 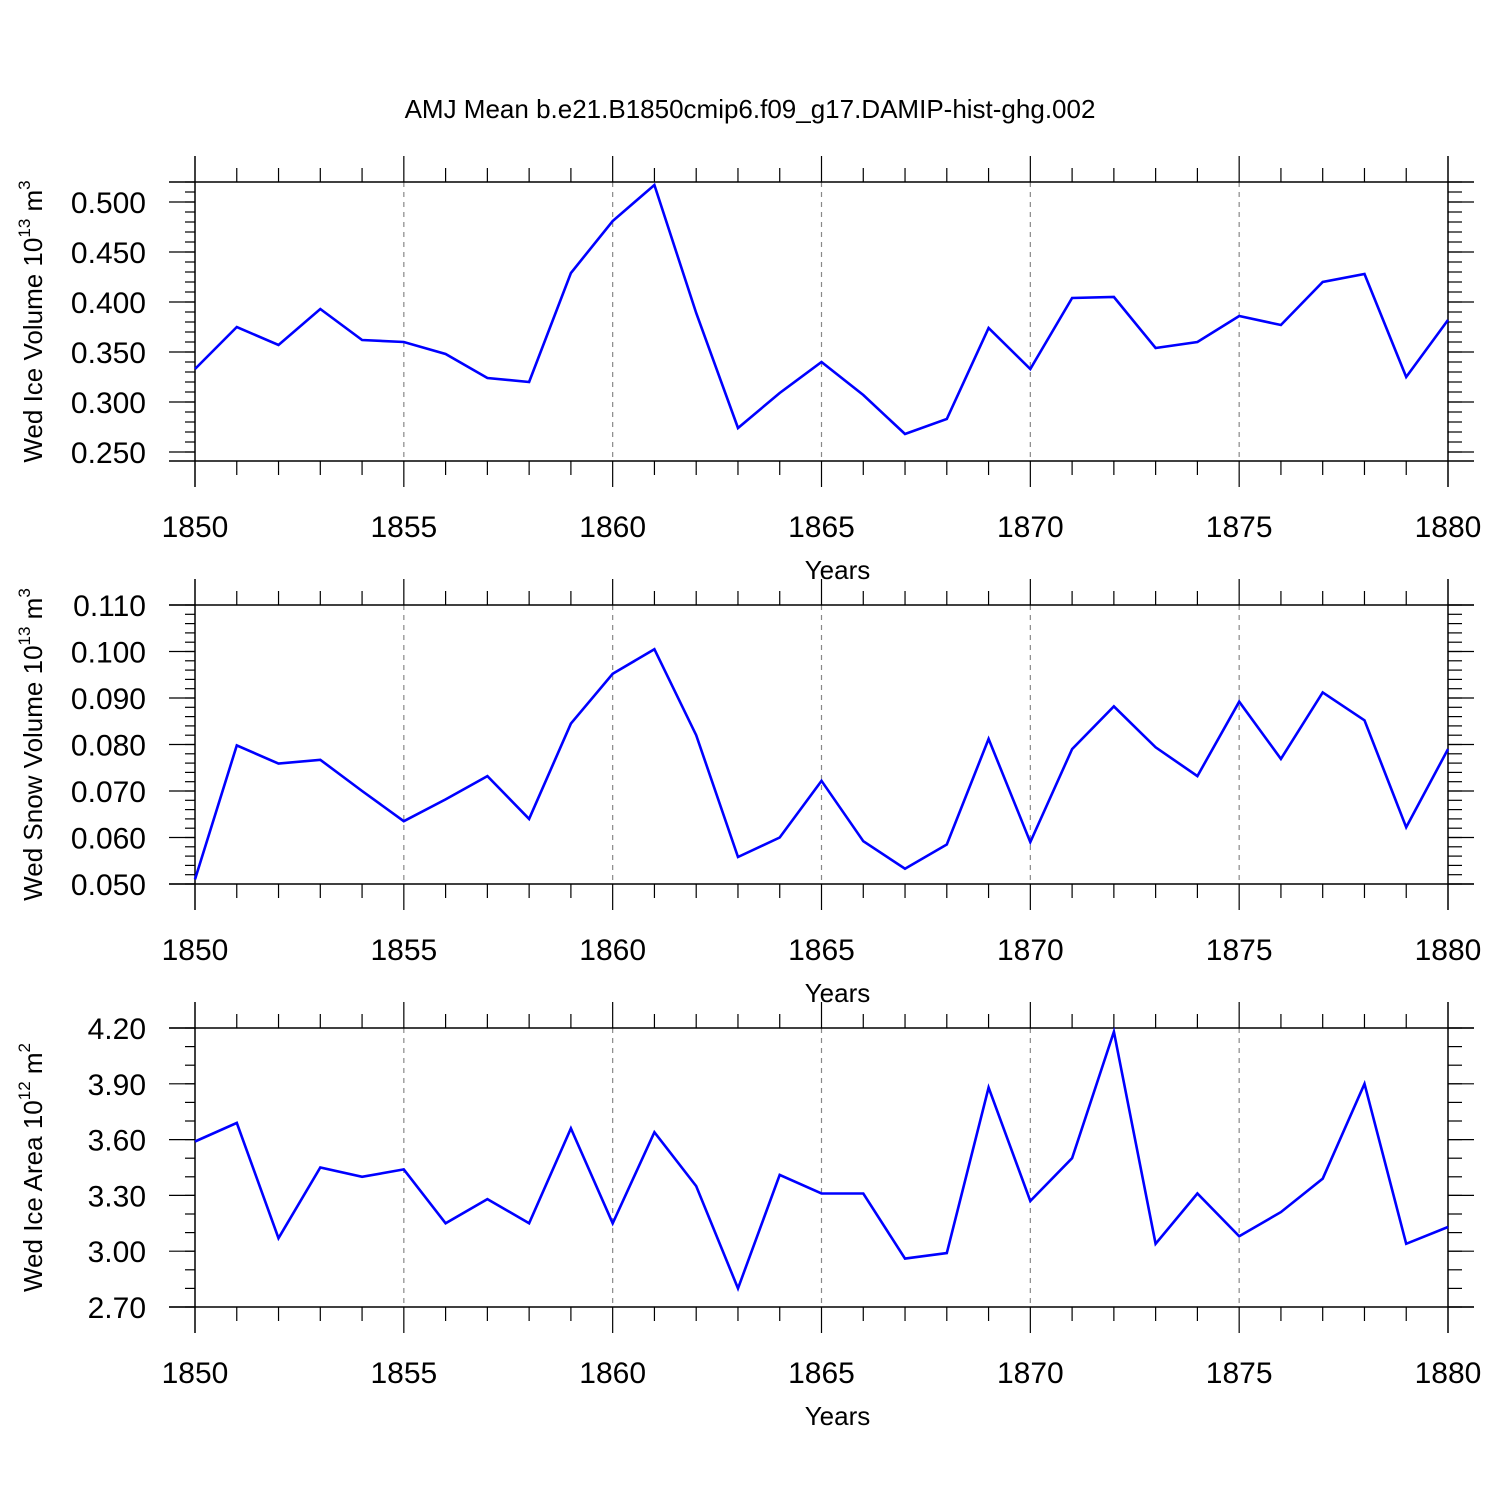 What do you see at coordinates (31, 1167) in the screenshot?
I see `y-axis-title: Wed Ice Area 1012 m2` at bounding box center [31, 1167].